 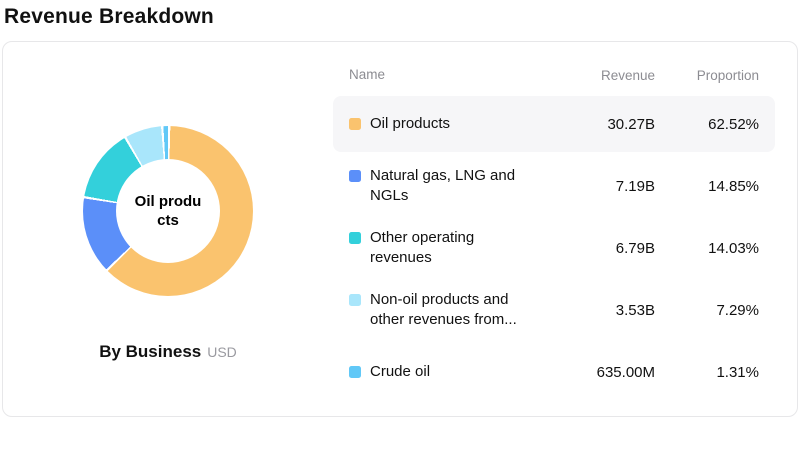 What do you see at coordinates (737, 372) in the screenshot?
I see `row-proportion: 1.31%` at bounding box center [737, 372].